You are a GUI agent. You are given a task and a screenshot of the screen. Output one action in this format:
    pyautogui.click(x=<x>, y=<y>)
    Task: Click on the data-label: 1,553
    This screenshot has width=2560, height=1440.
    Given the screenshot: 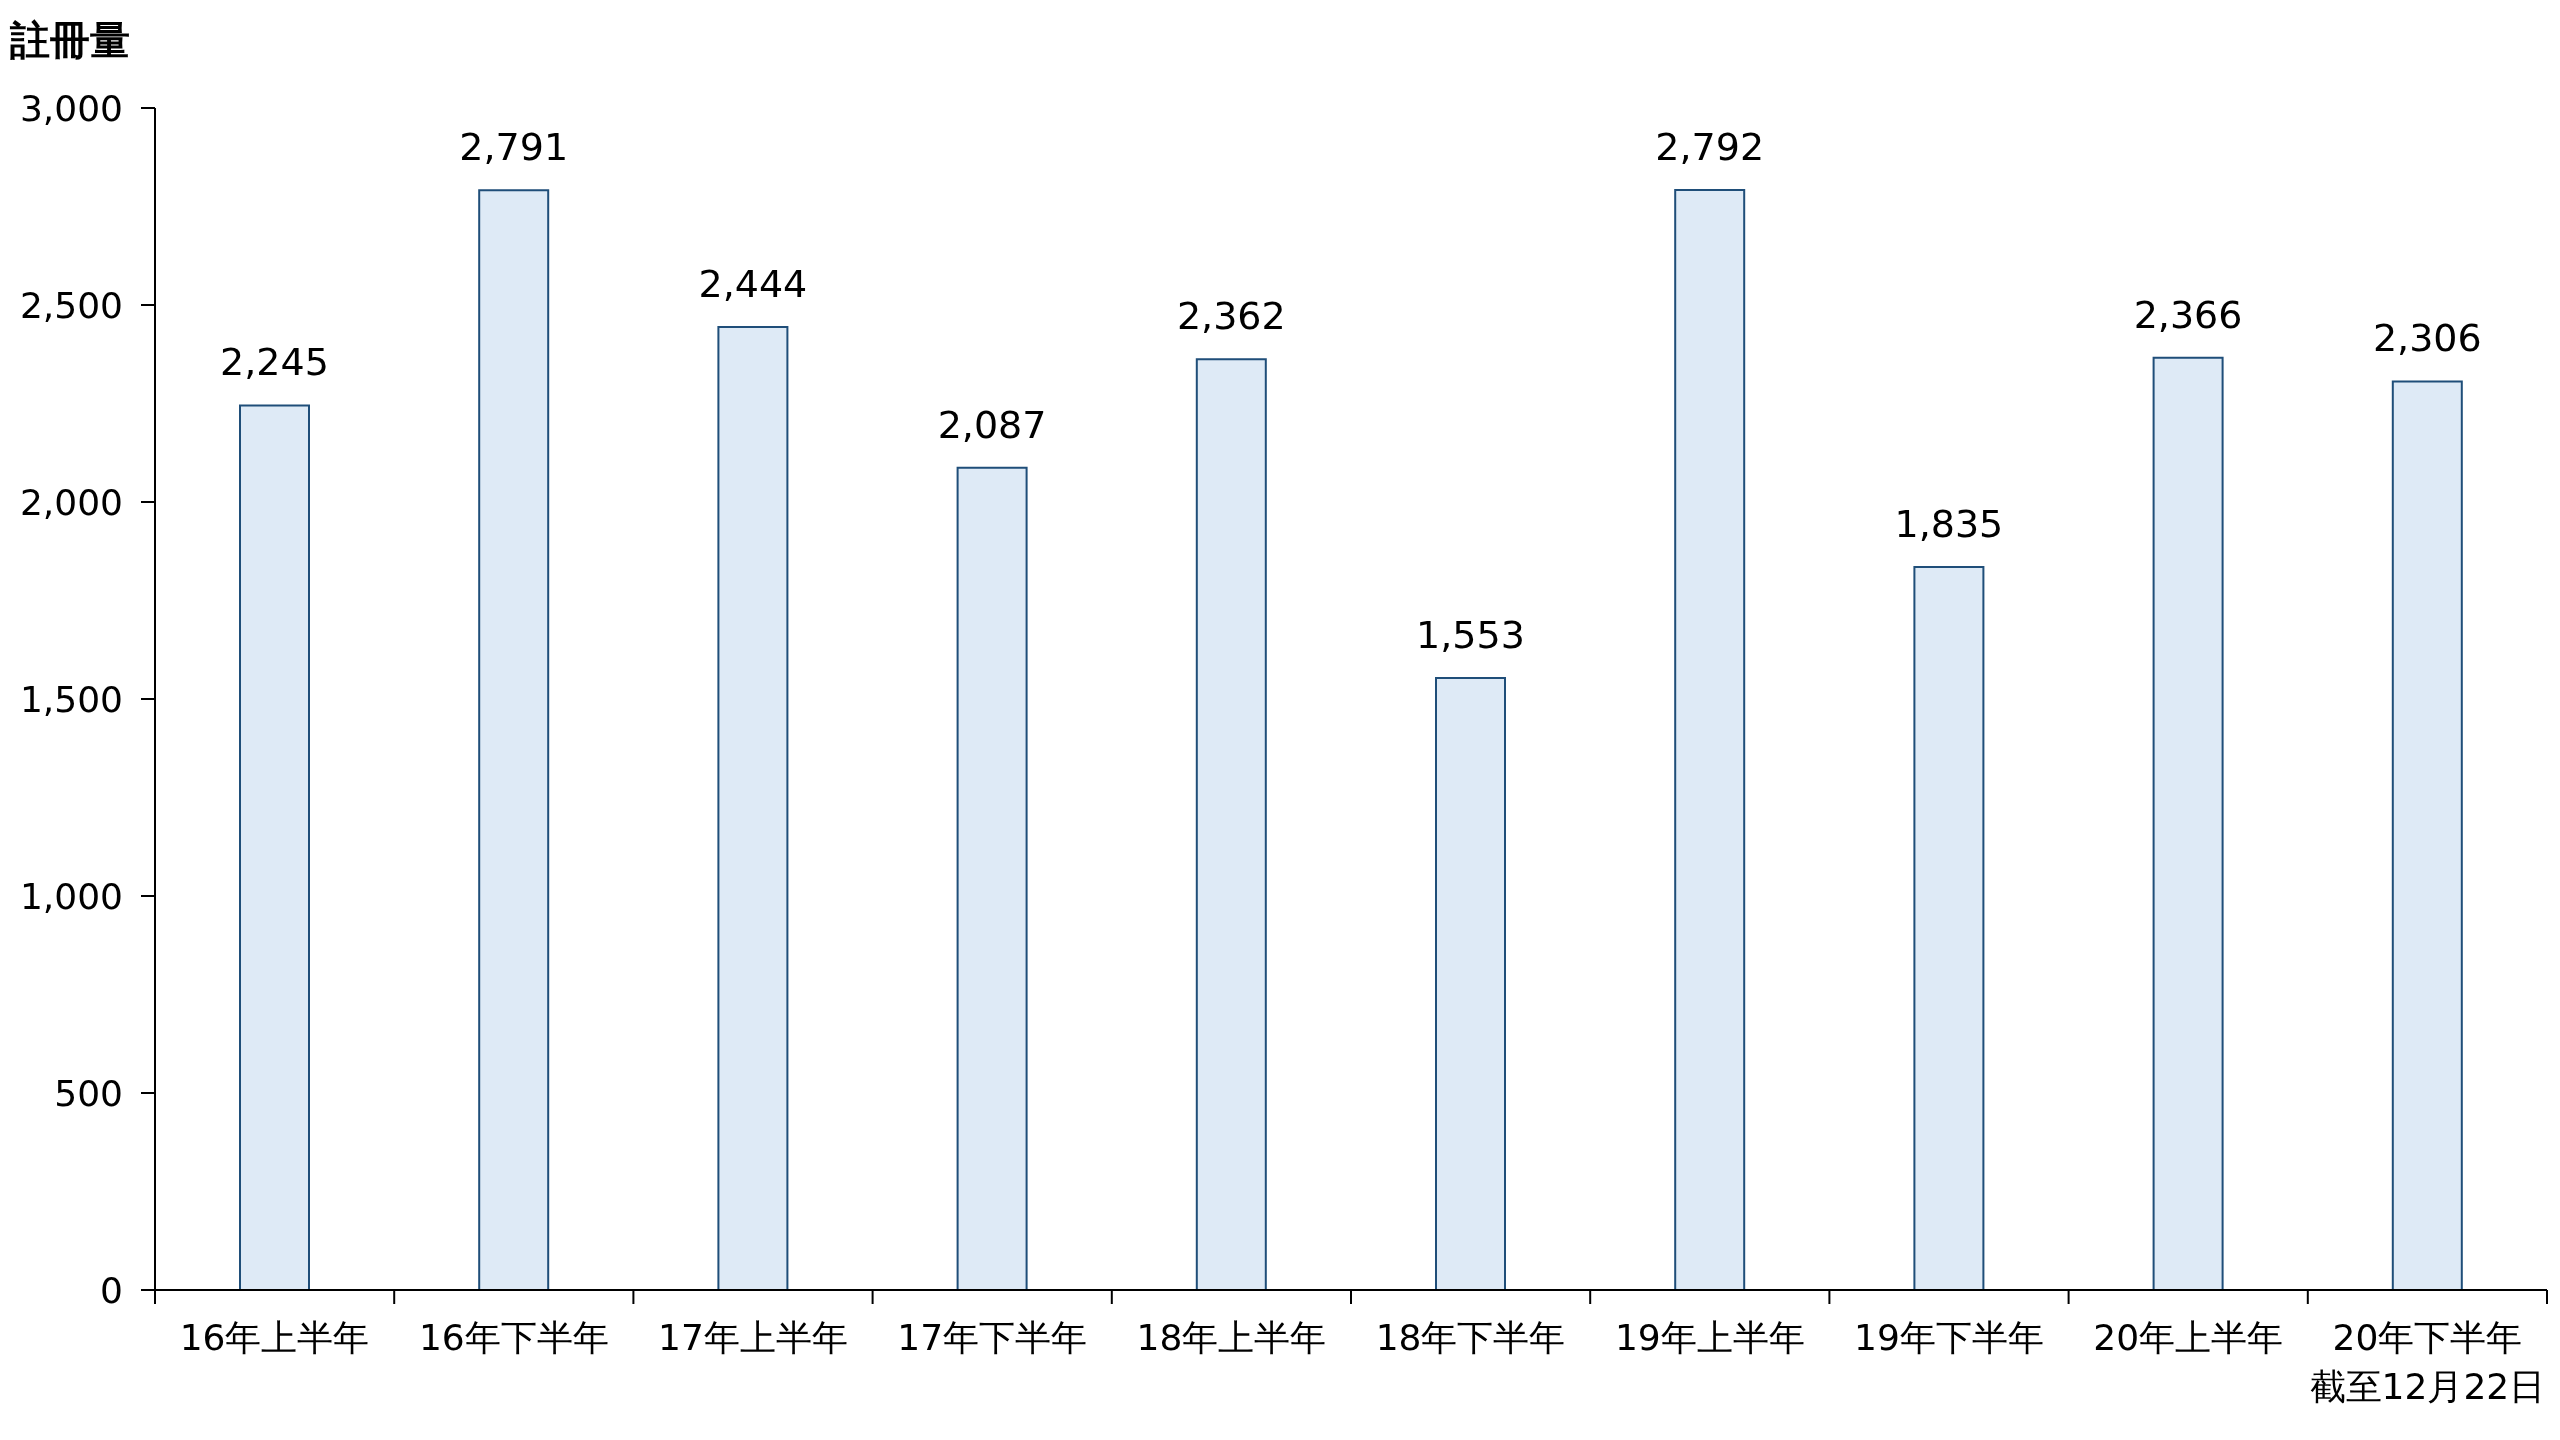 What is the action you would take?
    pyautogui.click(x=1470, y=635)
    